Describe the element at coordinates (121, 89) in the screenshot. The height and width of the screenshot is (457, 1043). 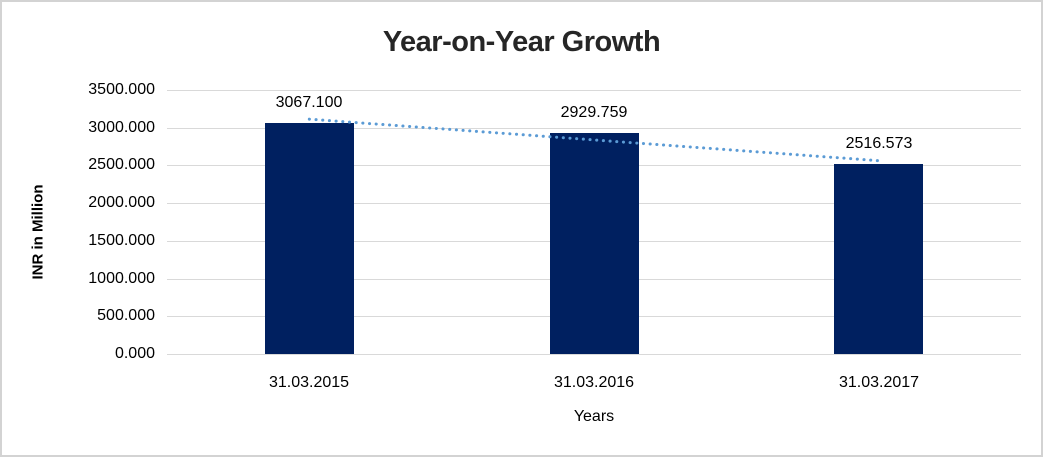
I see `y-tick-label: 3500.000` at that location.